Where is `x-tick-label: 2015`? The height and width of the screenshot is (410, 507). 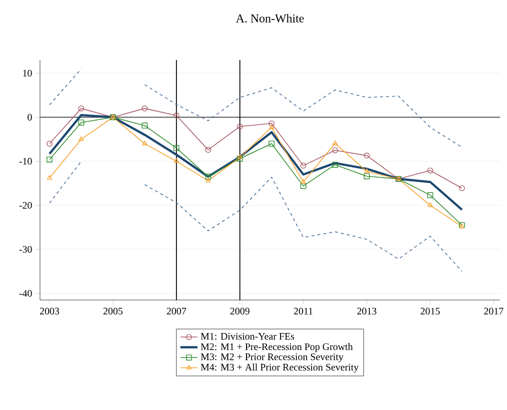 x-tick-label: 2015 is located at coordinates (430, 311).